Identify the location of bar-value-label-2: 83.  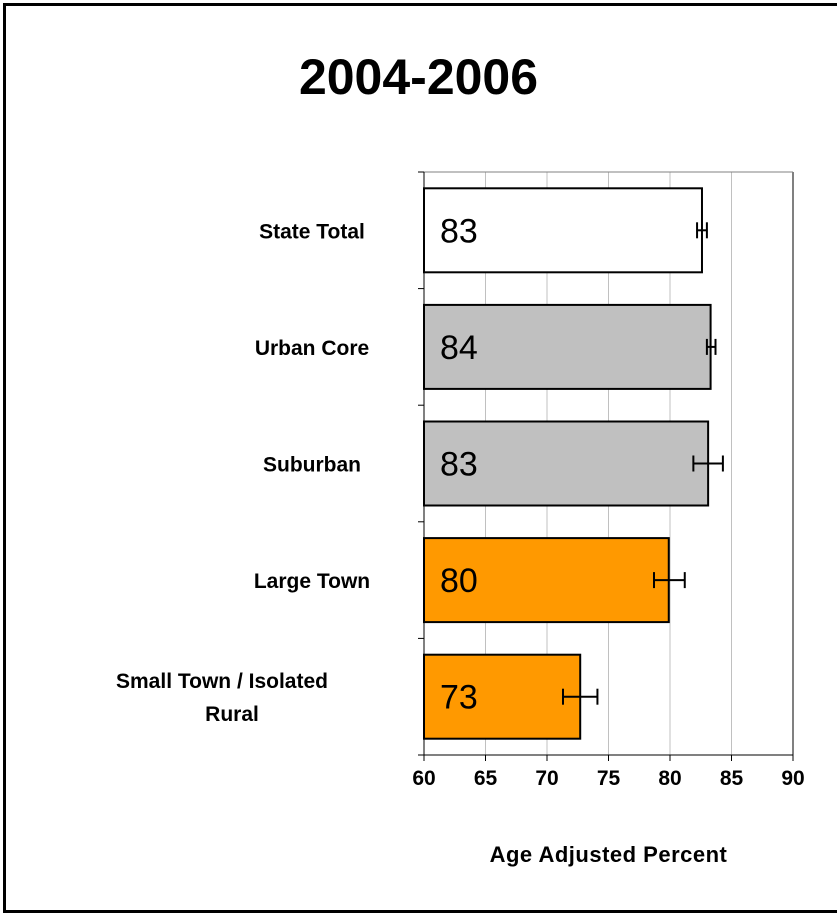
(459, 465).